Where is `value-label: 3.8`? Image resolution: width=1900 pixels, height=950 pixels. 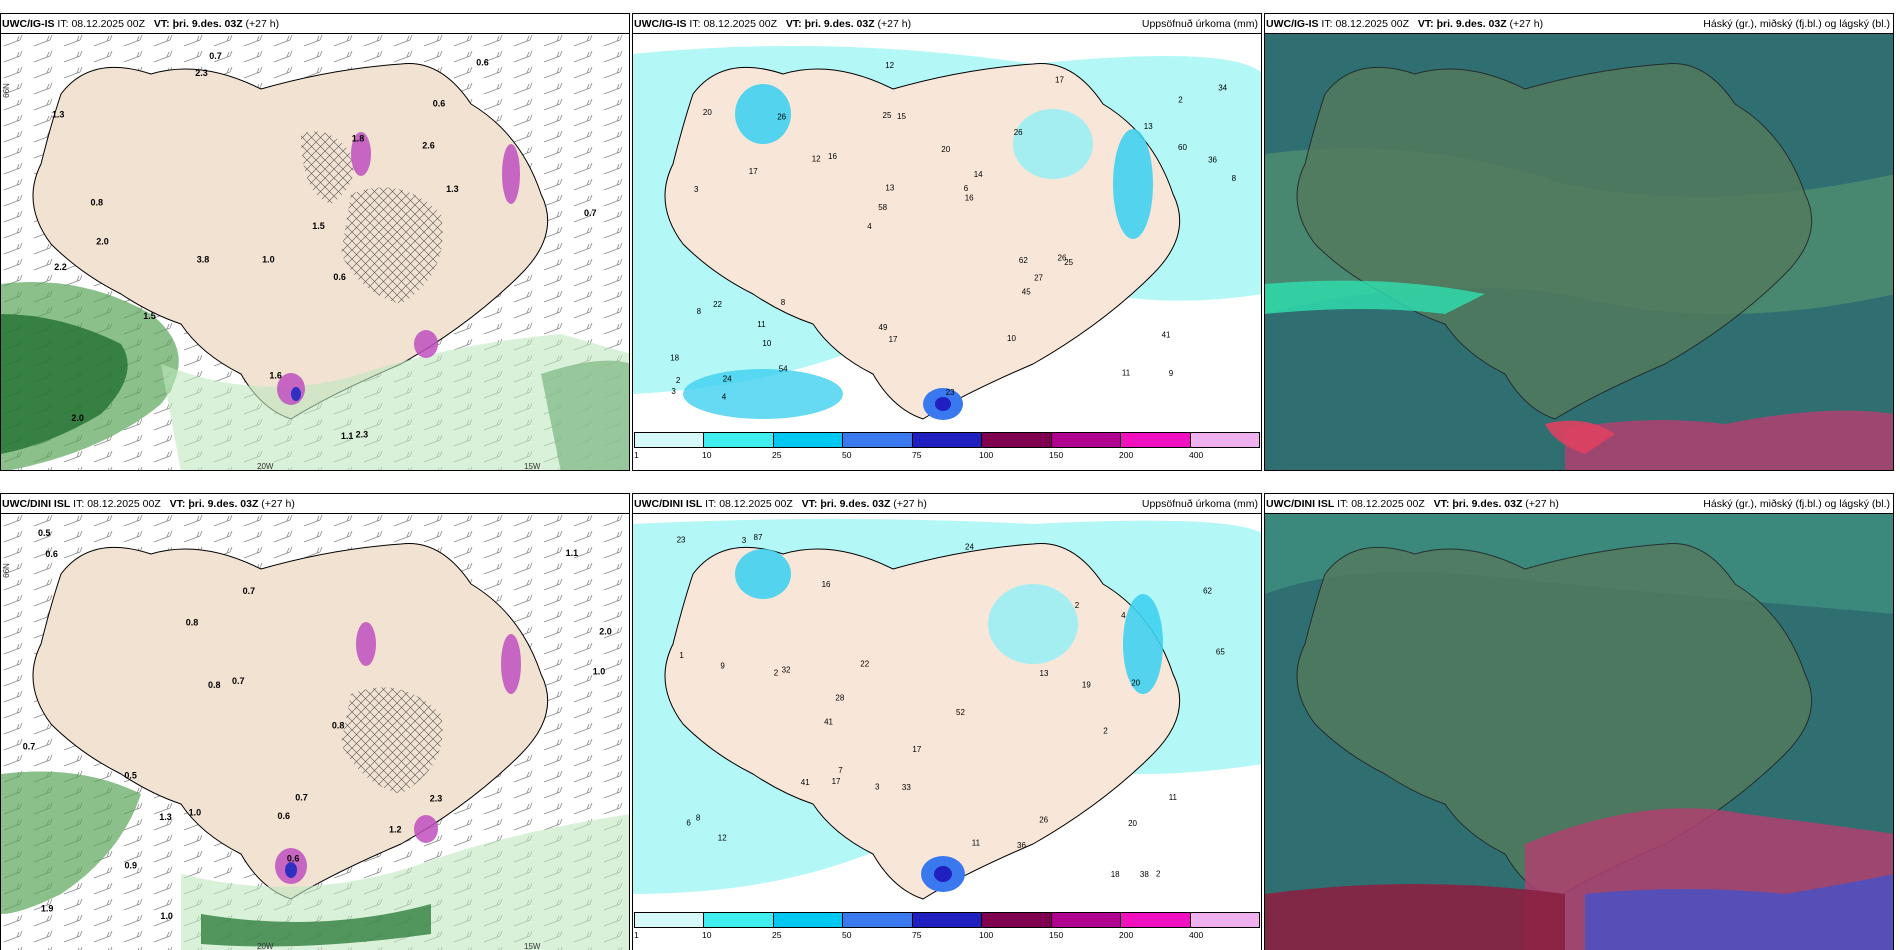
value-label: 3.8 is located at coordinates (203, 259).